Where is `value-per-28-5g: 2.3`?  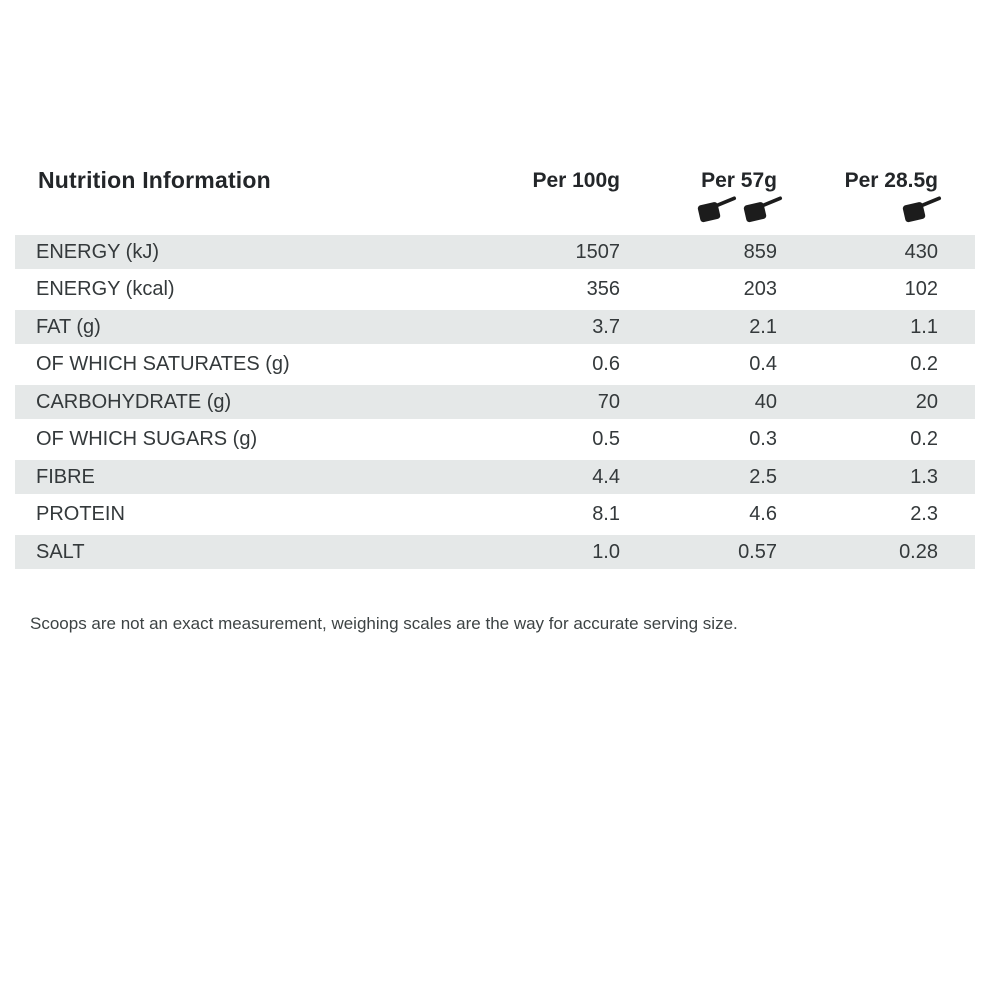
value-per-28-5g: 2.3 is located at coordinates (924, 514).